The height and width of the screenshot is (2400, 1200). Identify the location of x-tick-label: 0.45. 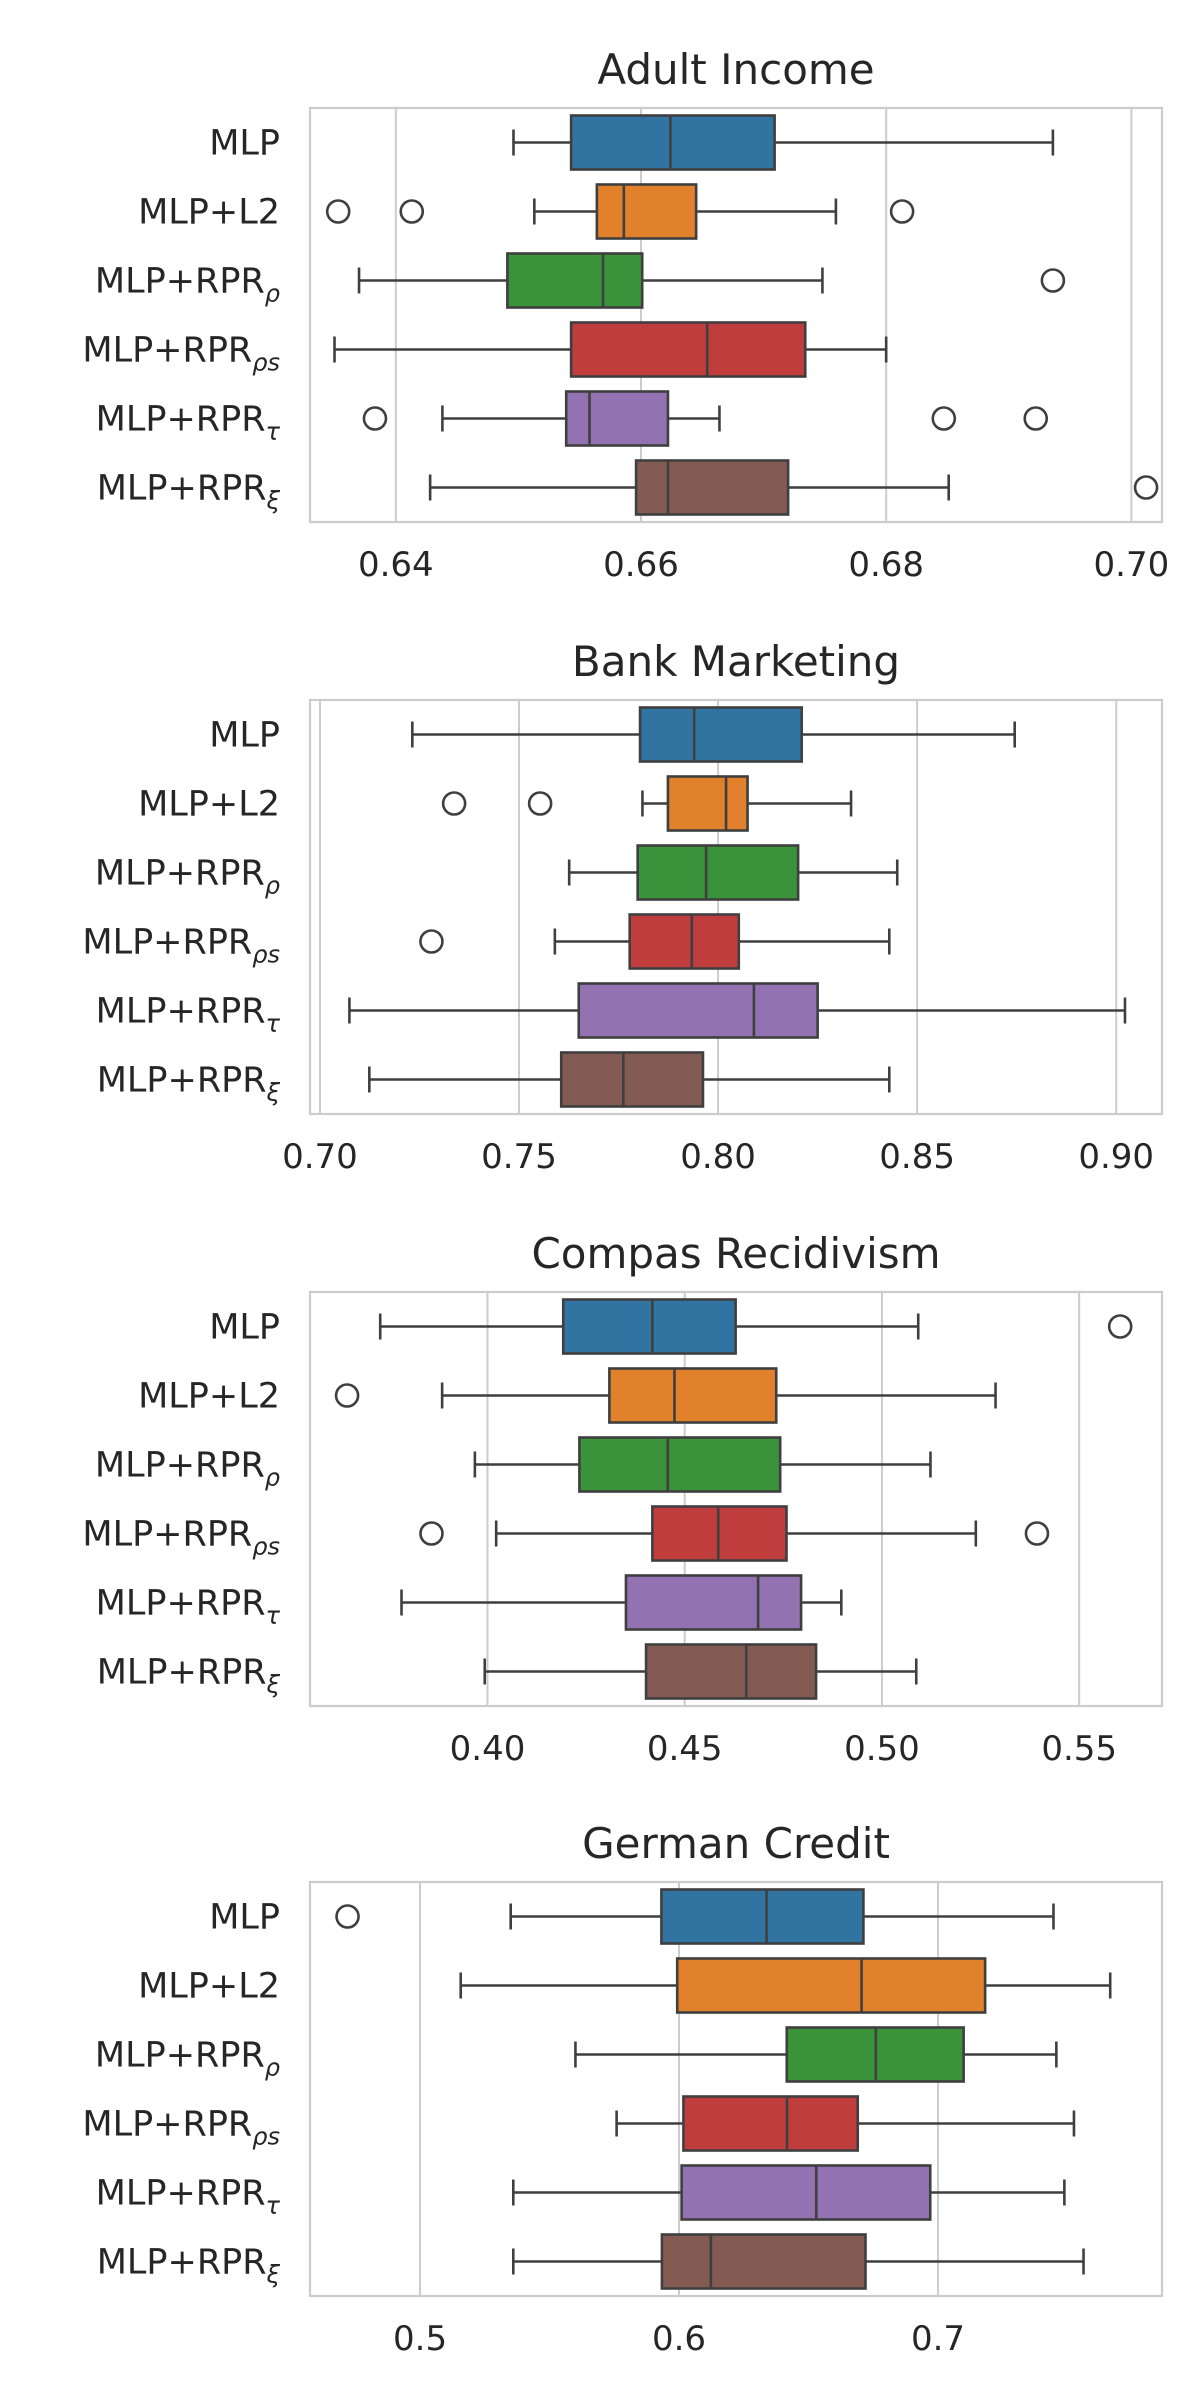
(685, 1749).